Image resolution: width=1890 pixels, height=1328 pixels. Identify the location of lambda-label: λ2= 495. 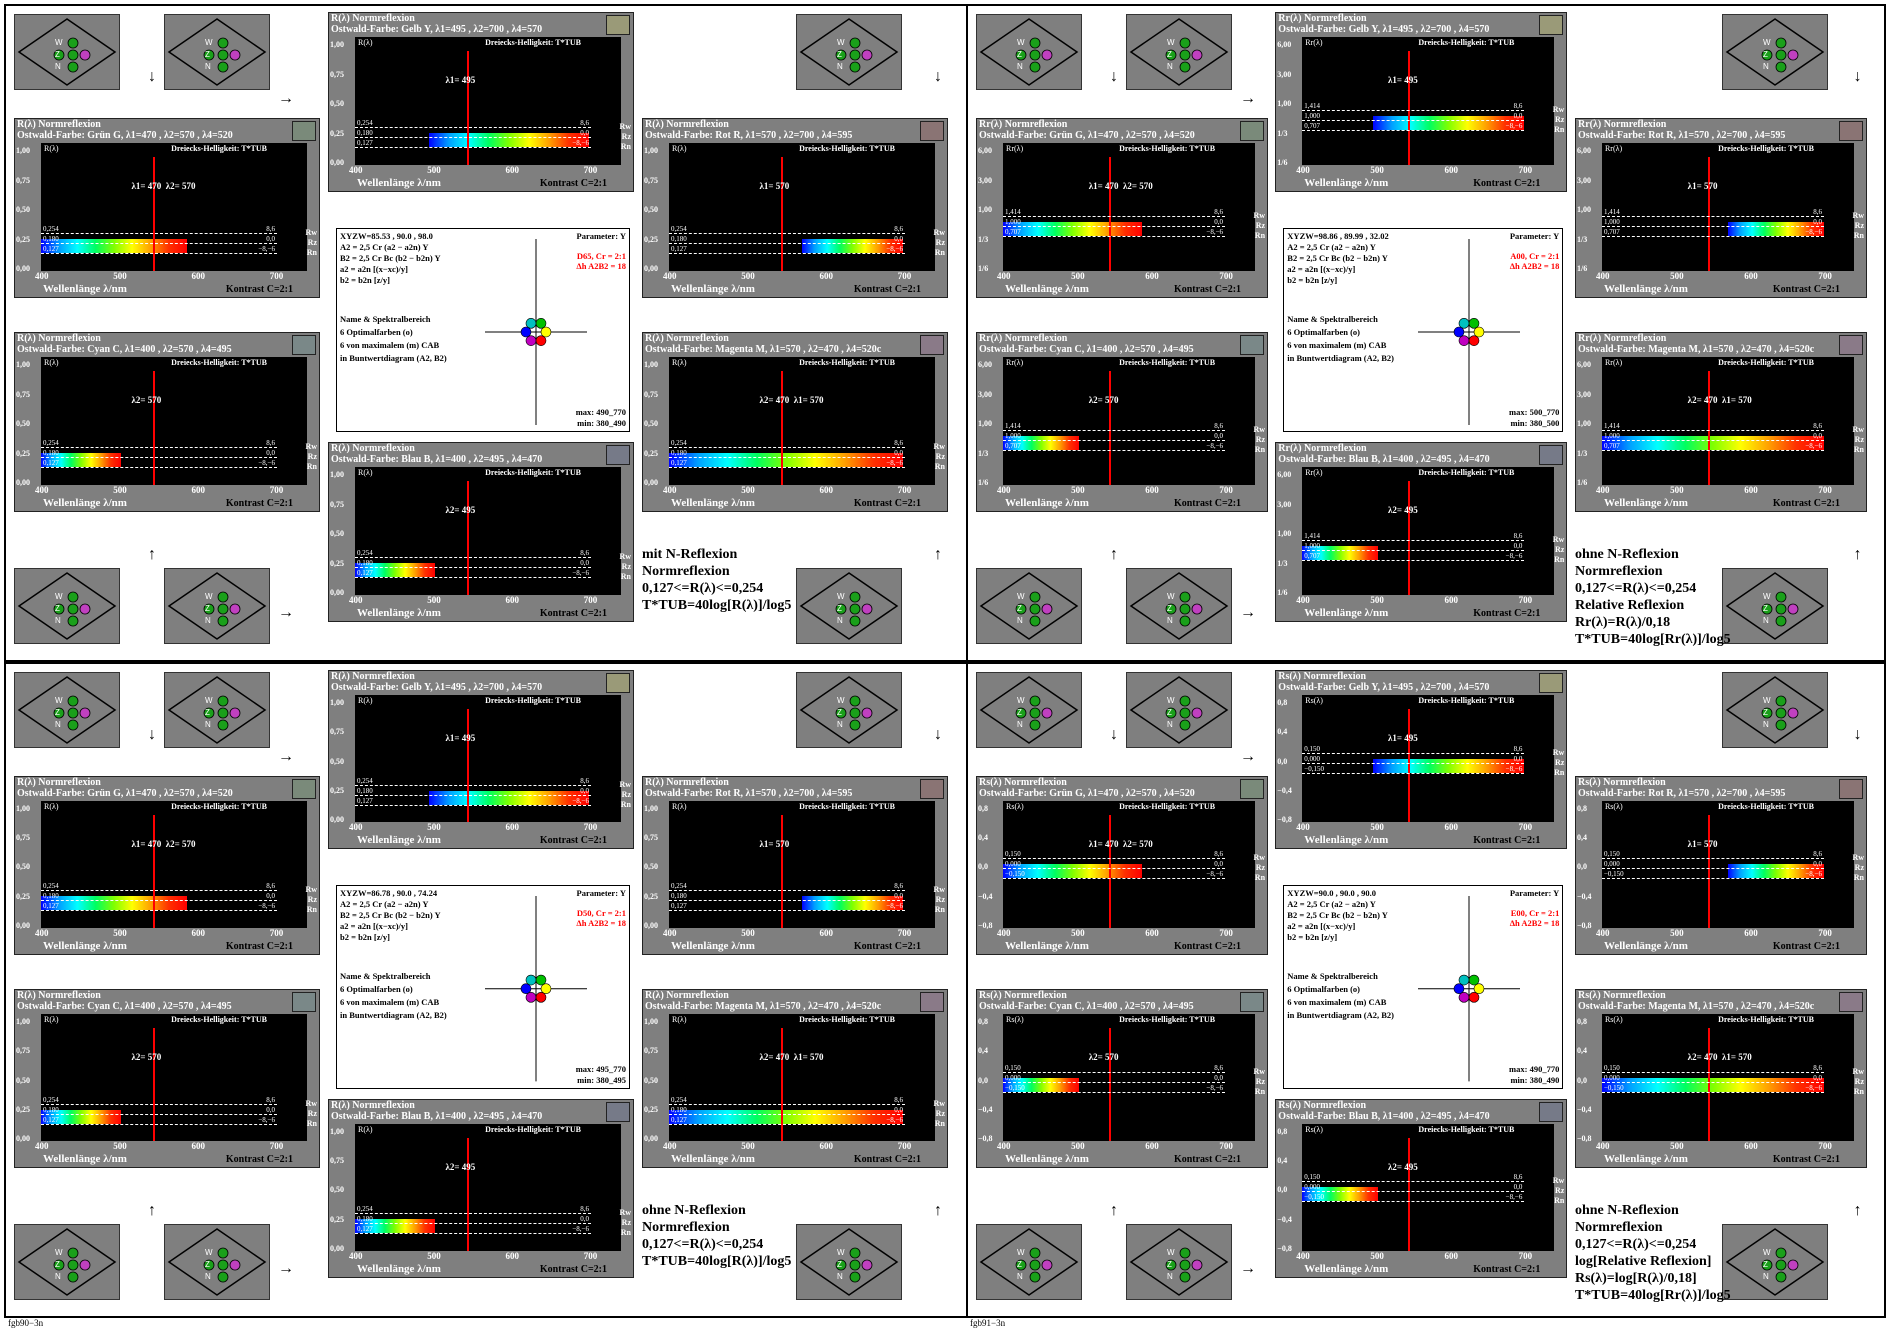
(460, 1166).